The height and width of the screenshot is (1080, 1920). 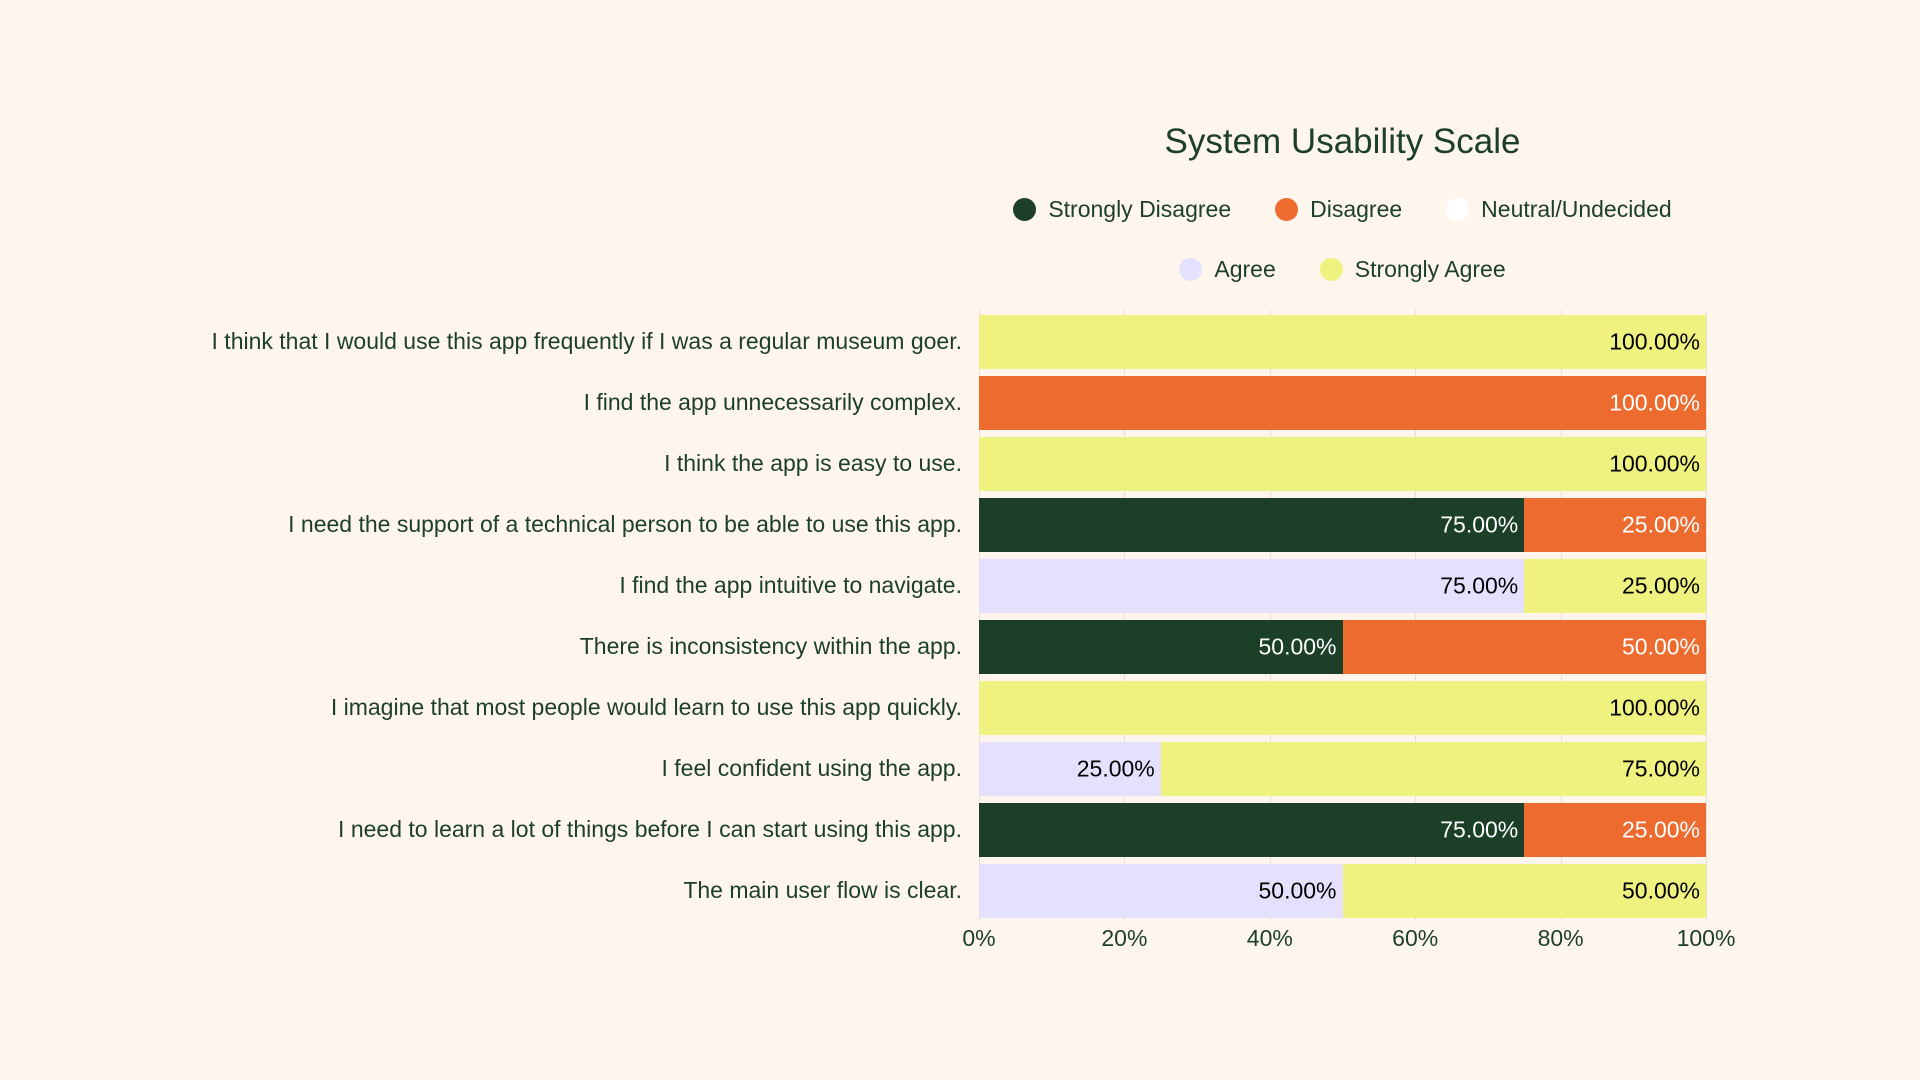 I want to click on category-label: I feel confident using the app., so click(x=812, y=768).